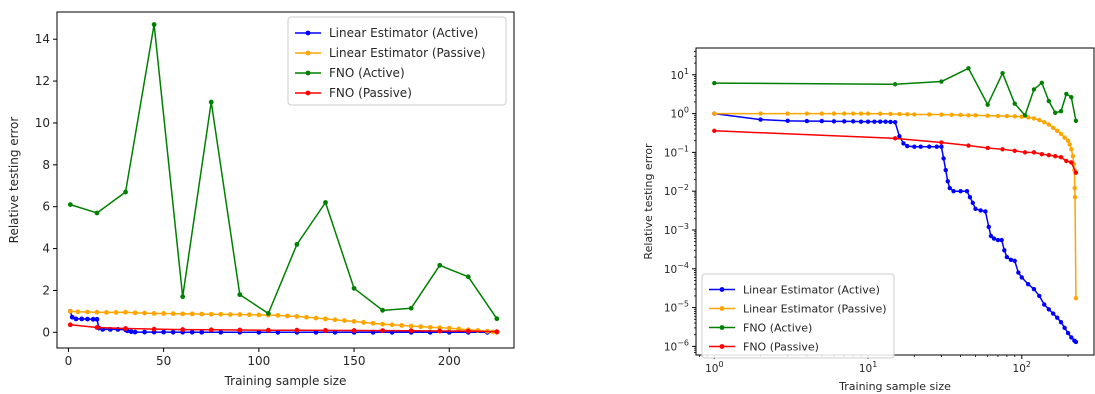 This screenshot has height=394, width=1095. What do you see at coordinates (42, 123) in the screenshot?
I see `y-tick-label: 10` at bounding box center [42, 123].